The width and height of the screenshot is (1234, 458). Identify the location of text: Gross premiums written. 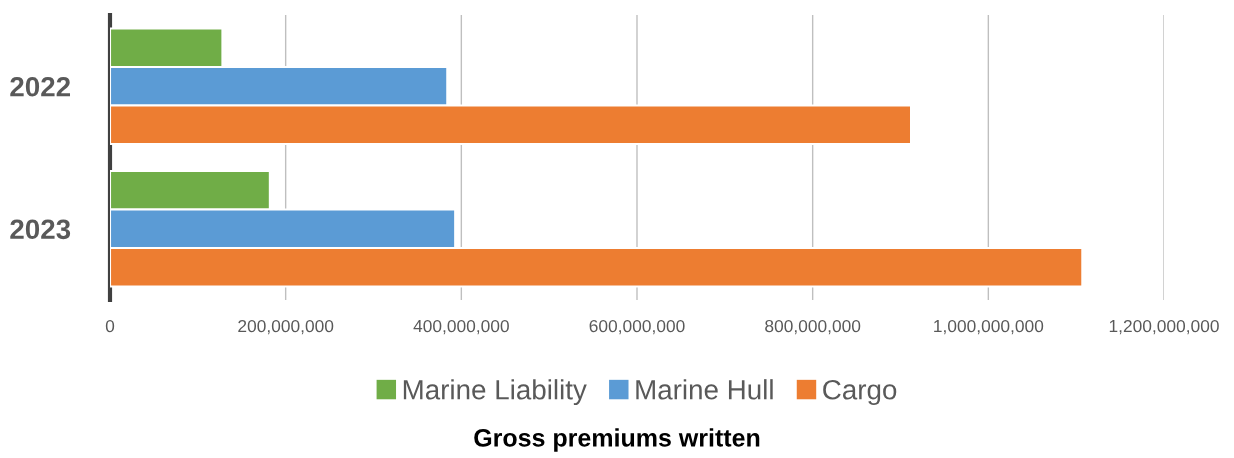
(617, 440).